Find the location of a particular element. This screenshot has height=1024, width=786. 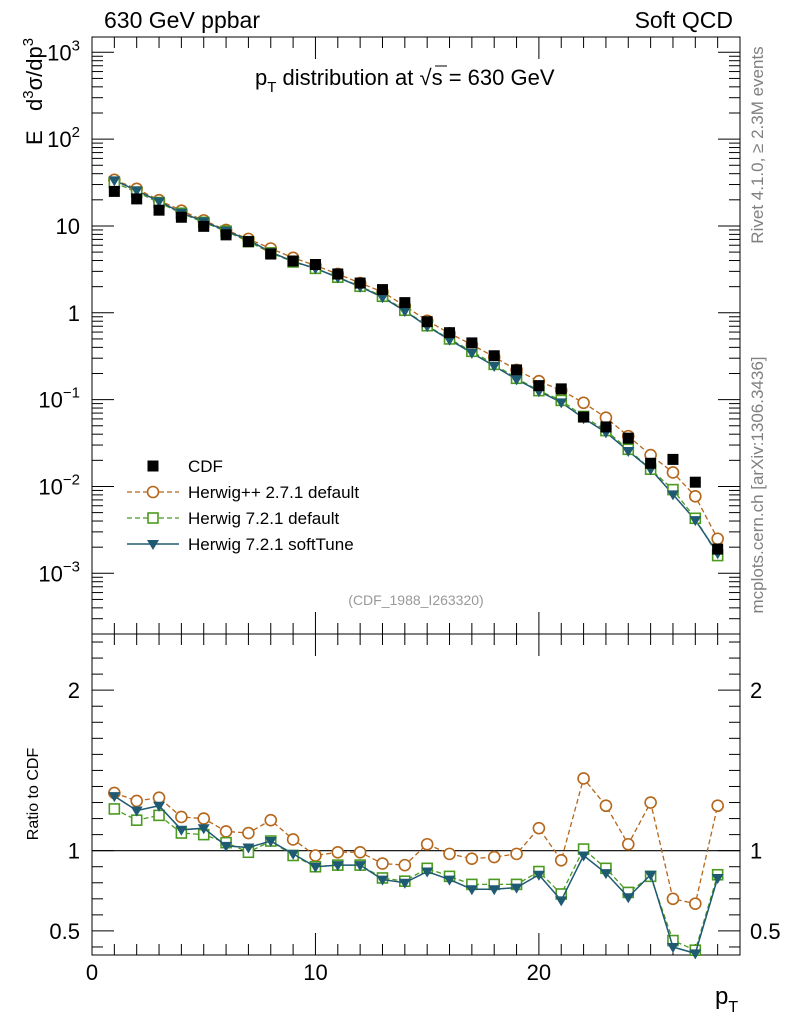

legend-label-herwig-2-7-1-default: Herwig++ 2.7.1 default is located at coordinates (273, 492).